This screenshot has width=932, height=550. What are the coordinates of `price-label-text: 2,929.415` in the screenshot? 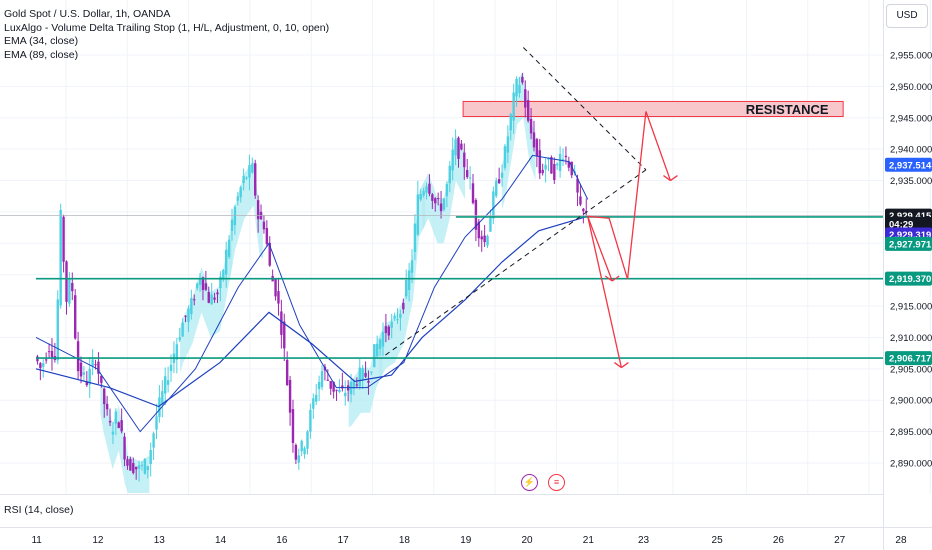 It's located at (910, 216).